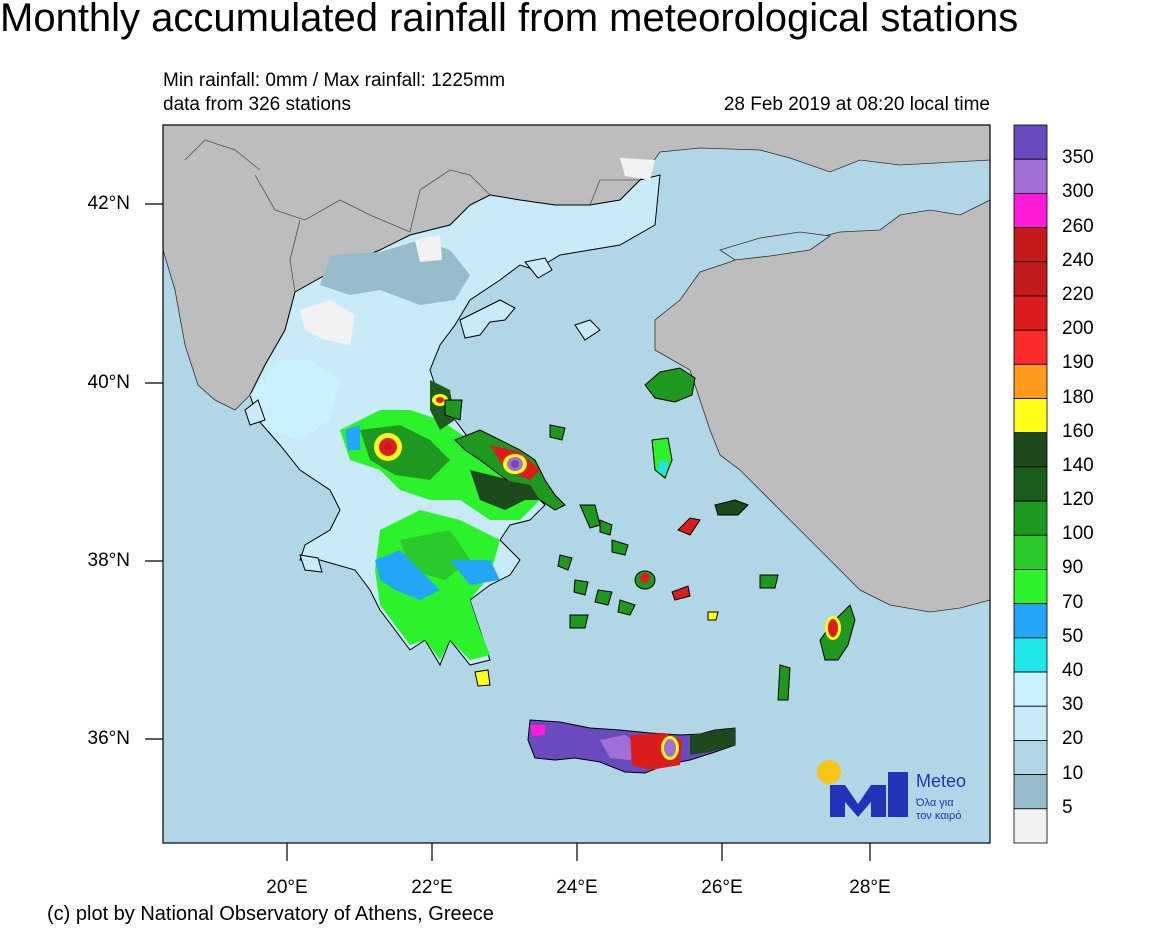 This screenshot has width=1152, height=931. Describe the element at coordinates (1078, 226) in the screenshot. I see `legend-label: 260` at that location.